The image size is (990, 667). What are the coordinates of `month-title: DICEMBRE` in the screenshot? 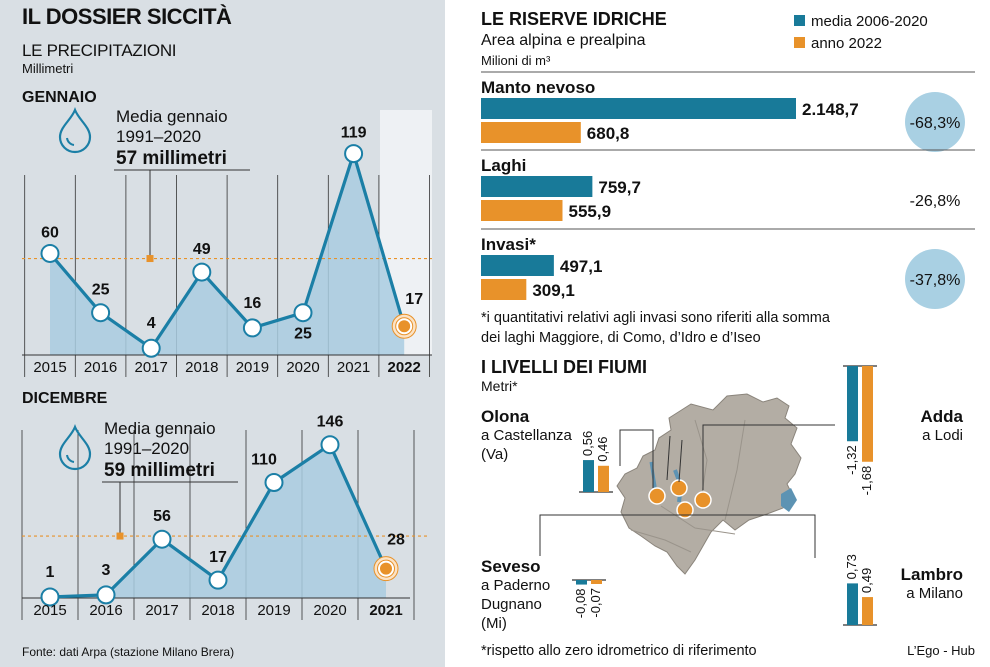 It's located at (65, 398).